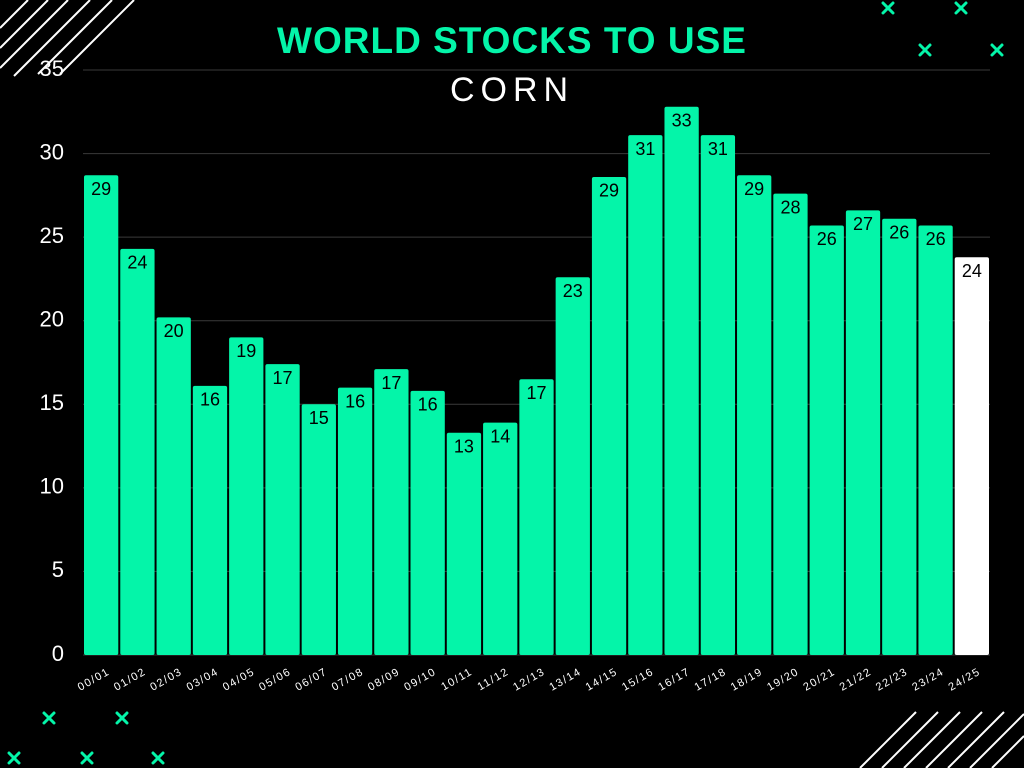 The height and width of the screenshot is (768, 1024). I want to click on value-label: 19, so click(246, 351).